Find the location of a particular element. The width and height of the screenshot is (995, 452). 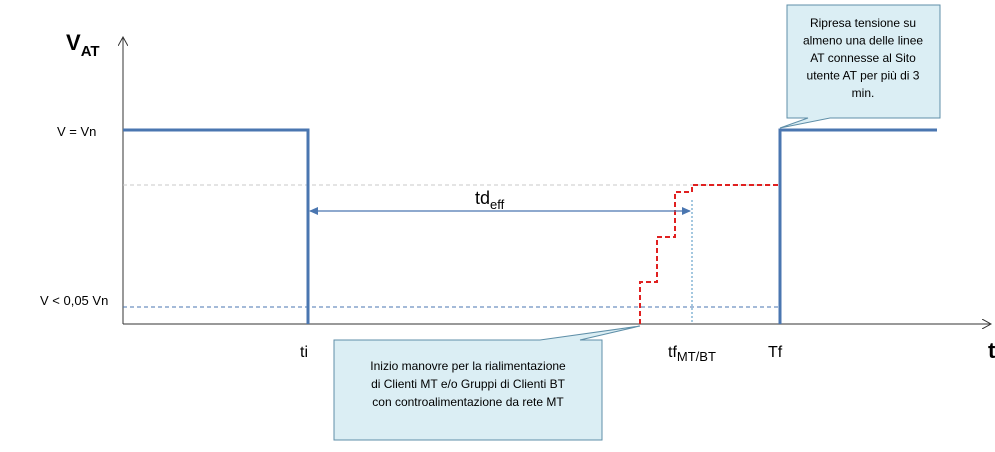

callout-line: almeno una delle linee is located at coordinates (863, 41).